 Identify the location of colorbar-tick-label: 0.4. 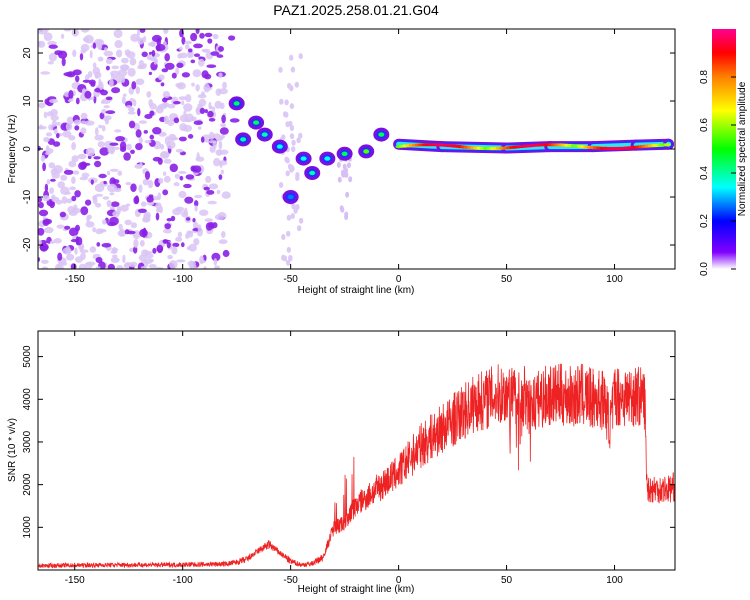
(704, 173).